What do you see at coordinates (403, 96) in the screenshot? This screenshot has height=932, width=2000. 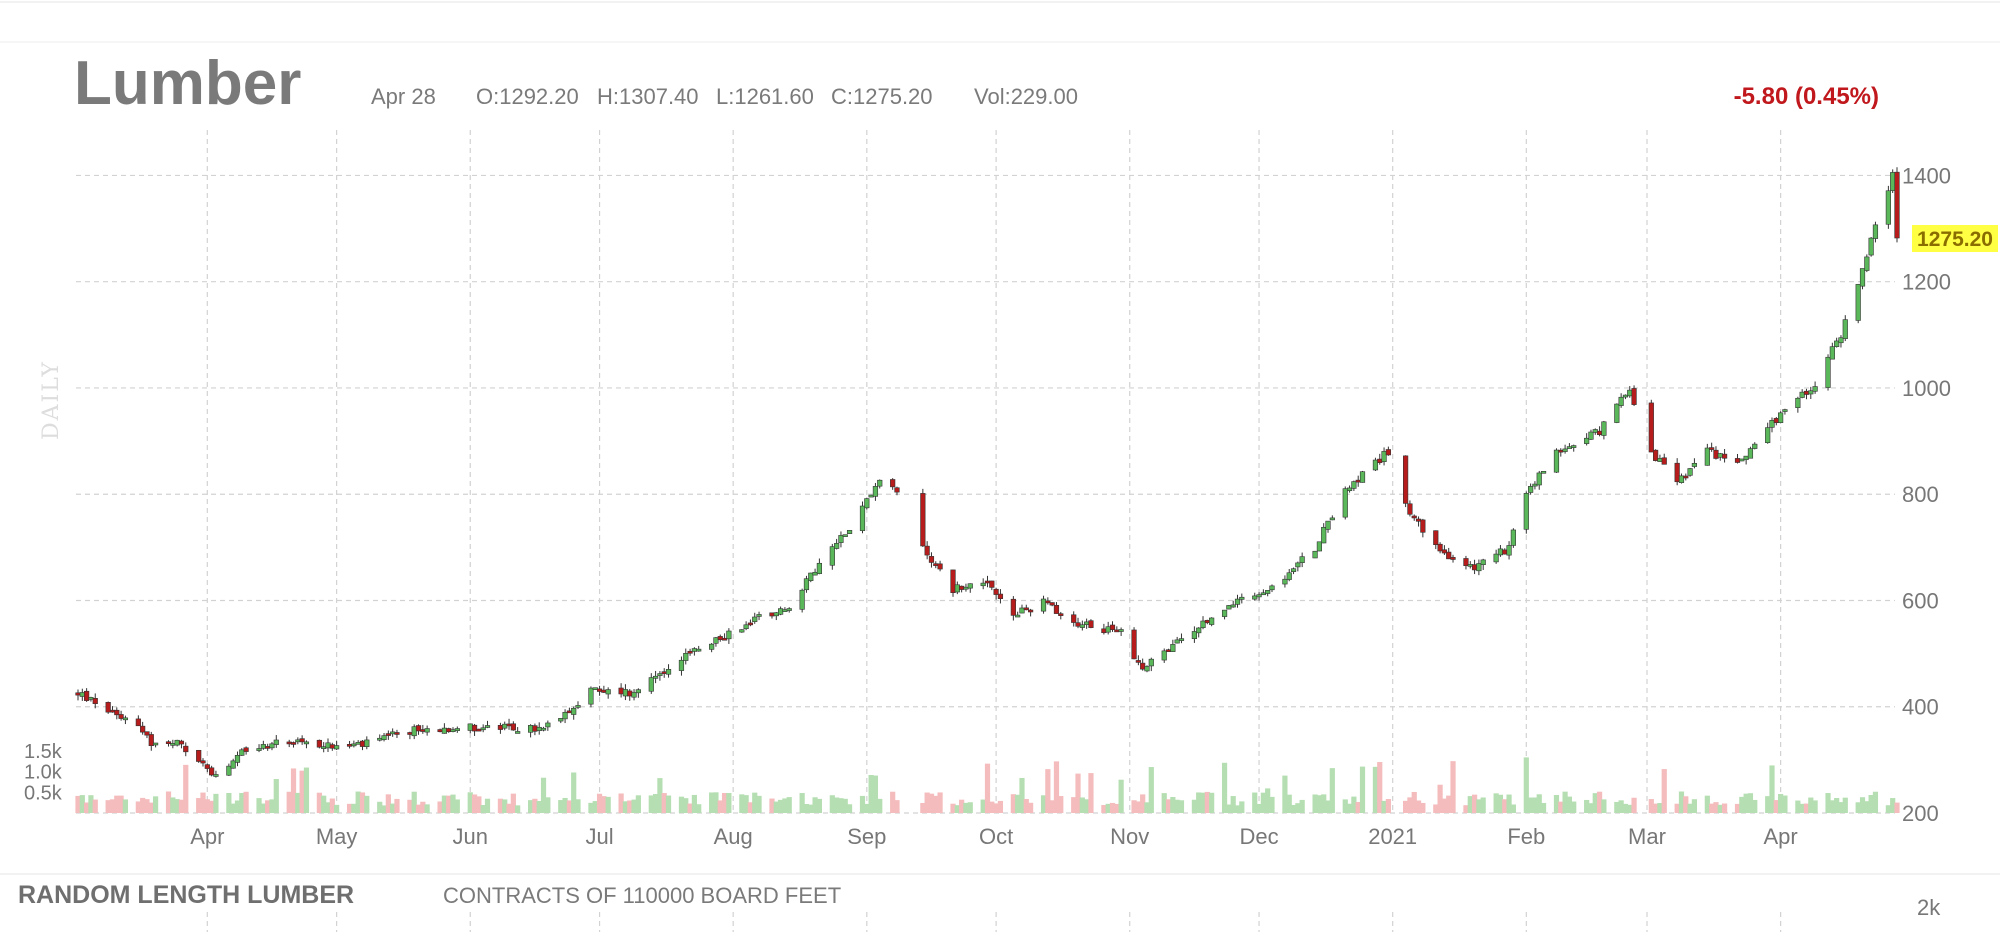 I see `ohlc-date: Apr 28` at bounding box center [403, 96].